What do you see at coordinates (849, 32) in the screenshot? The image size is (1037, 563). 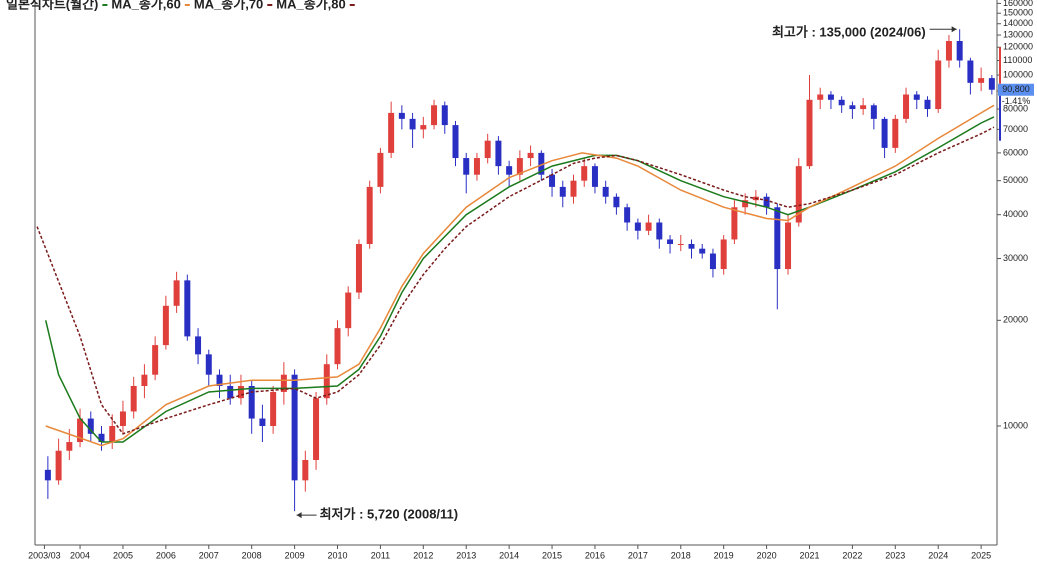 I see `annotation: 최고가 : 135,000 (2024/06)` at bounding box center [849, 32].